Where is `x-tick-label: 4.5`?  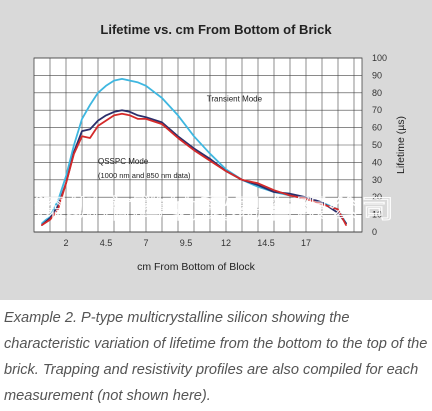 x-tick-label: 4.5 is located at coordinates (106, 243).